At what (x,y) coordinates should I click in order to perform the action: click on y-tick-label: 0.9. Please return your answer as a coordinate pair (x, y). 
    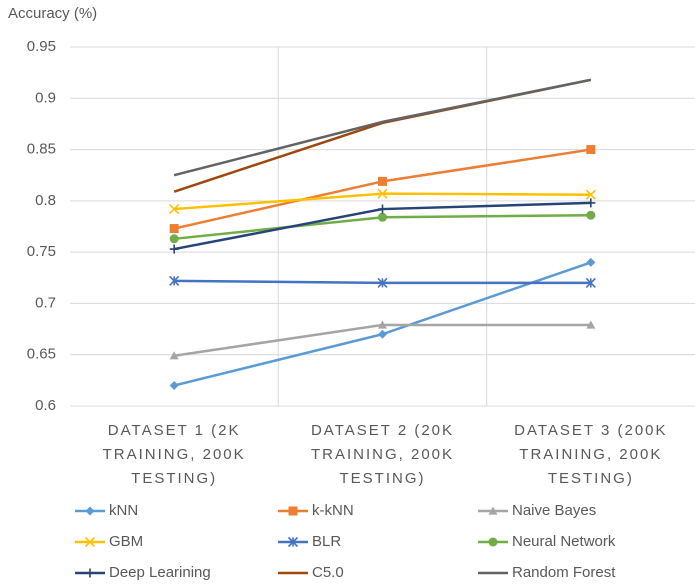
    Looking at the image, I should click on (45, 97).